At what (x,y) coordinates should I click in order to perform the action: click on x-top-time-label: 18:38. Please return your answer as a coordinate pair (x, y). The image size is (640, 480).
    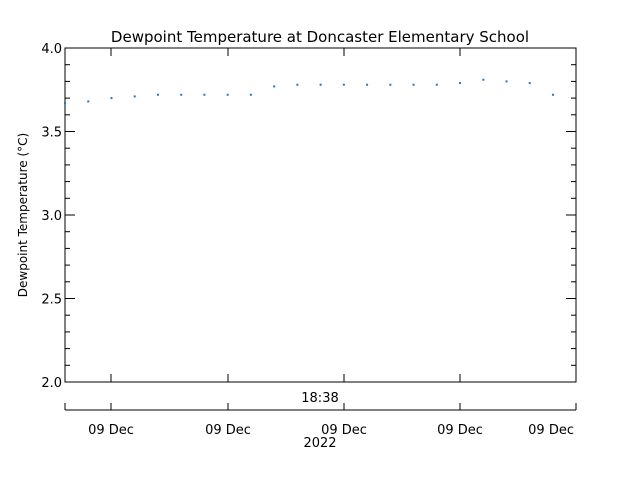
    Looking at the image, I should click on (319, 398).